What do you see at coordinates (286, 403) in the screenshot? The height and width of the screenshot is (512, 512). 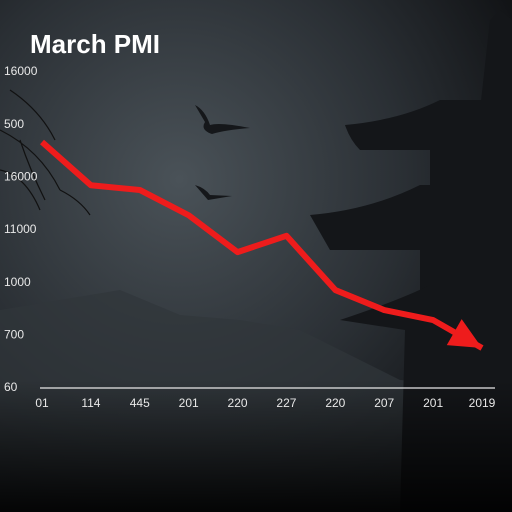 I see `x-tick-label: 227` at bounding box center [286, 403].